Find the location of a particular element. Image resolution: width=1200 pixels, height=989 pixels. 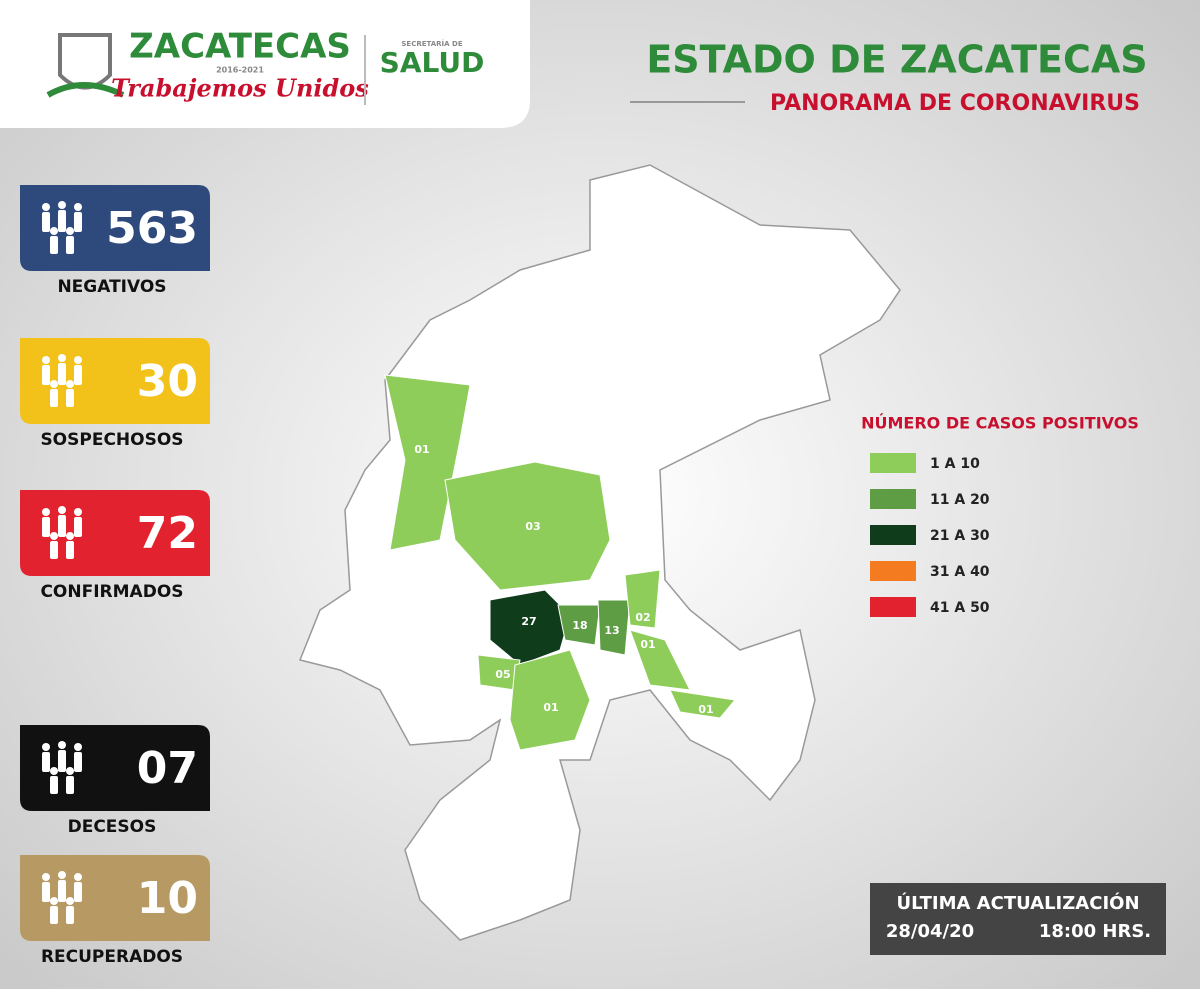

header-card is located at coordinates (265, 64).